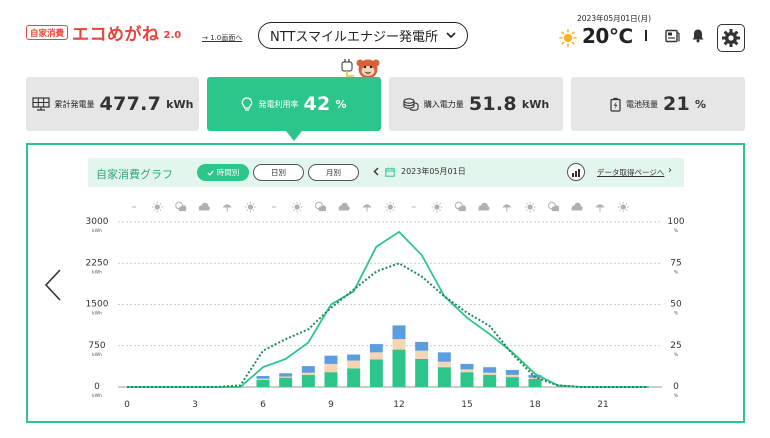  Describe the element at coordinates (641, 104) in the screenshot. I see `card-label: 電池残量` at that location.